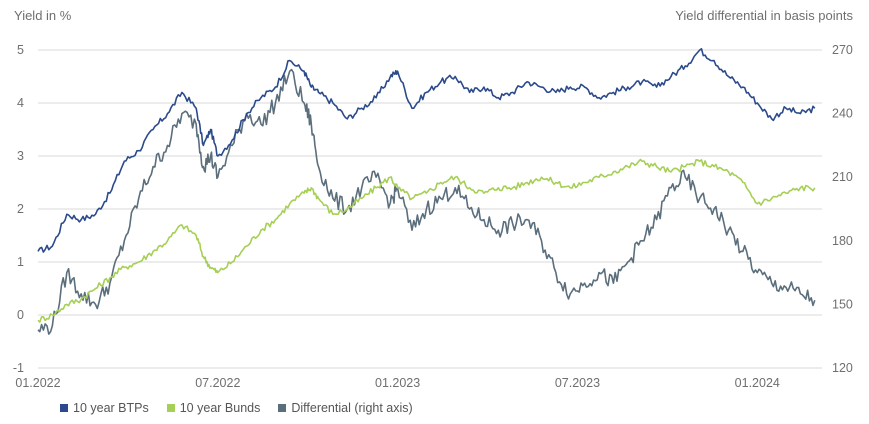 The width and height of the screenshot is (869, 424). Describe the element at coordinates (757, 383) in the screenshot. I see `x-tick-4: 01.2024` at that location.